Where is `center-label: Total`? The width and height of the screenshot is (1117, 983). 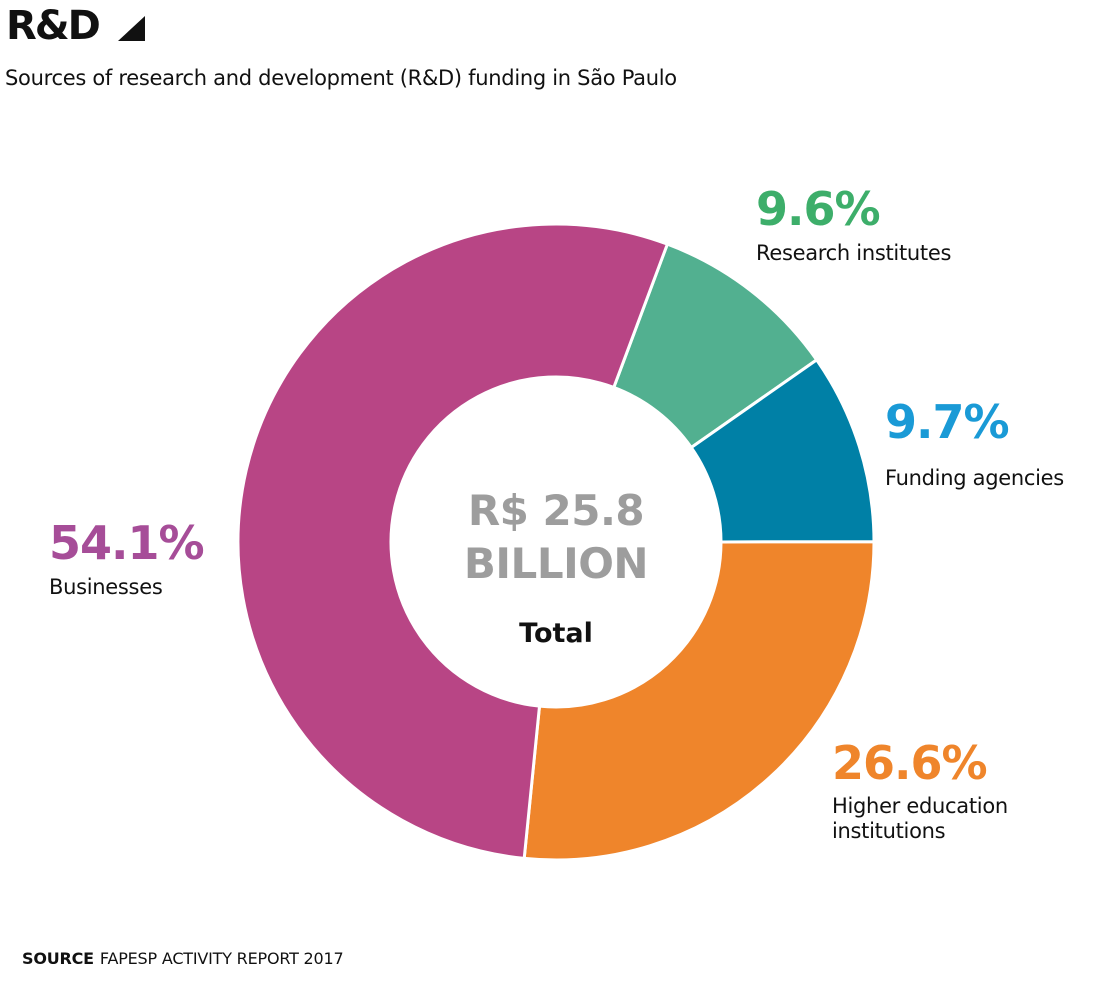 center-label: Total is located at coordinates (556, 633).